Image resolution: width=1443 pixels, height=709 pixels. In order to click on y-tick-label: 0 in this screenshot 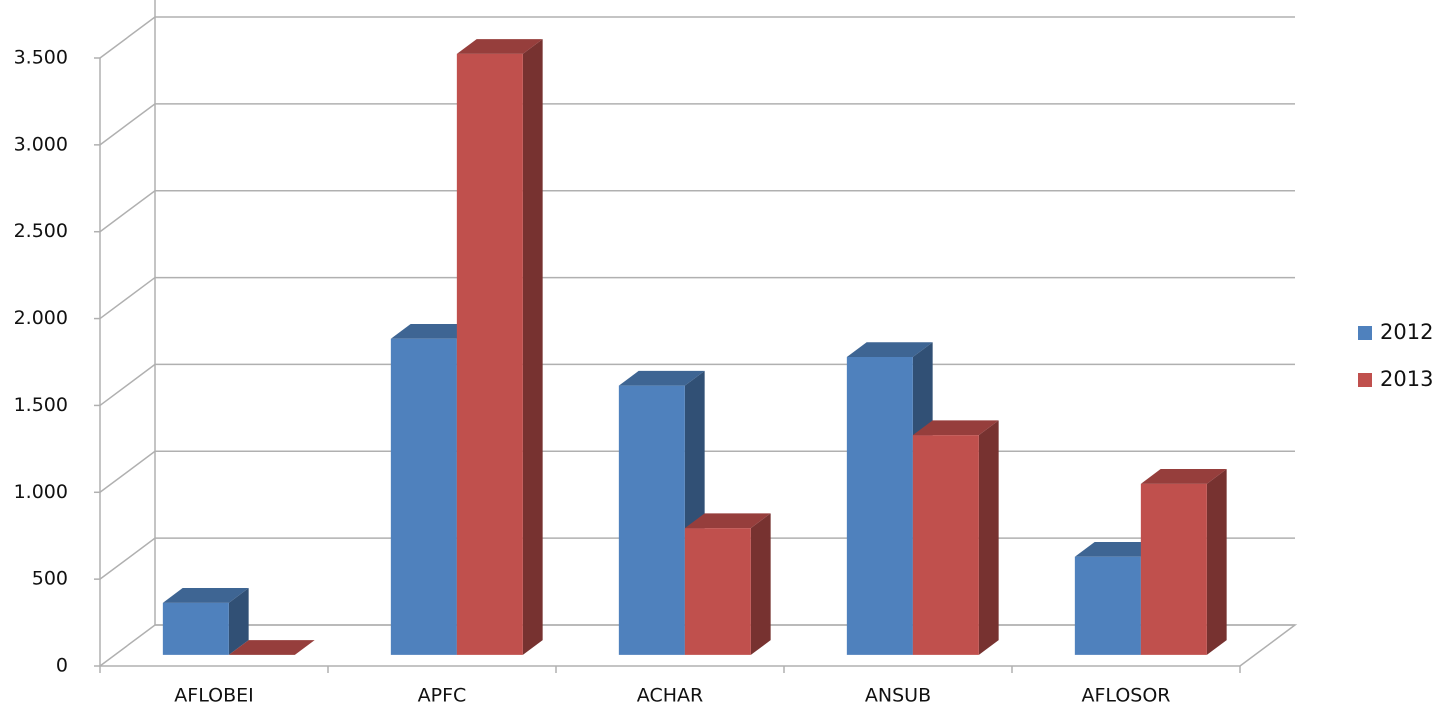, I will do `click(62, 666)`.